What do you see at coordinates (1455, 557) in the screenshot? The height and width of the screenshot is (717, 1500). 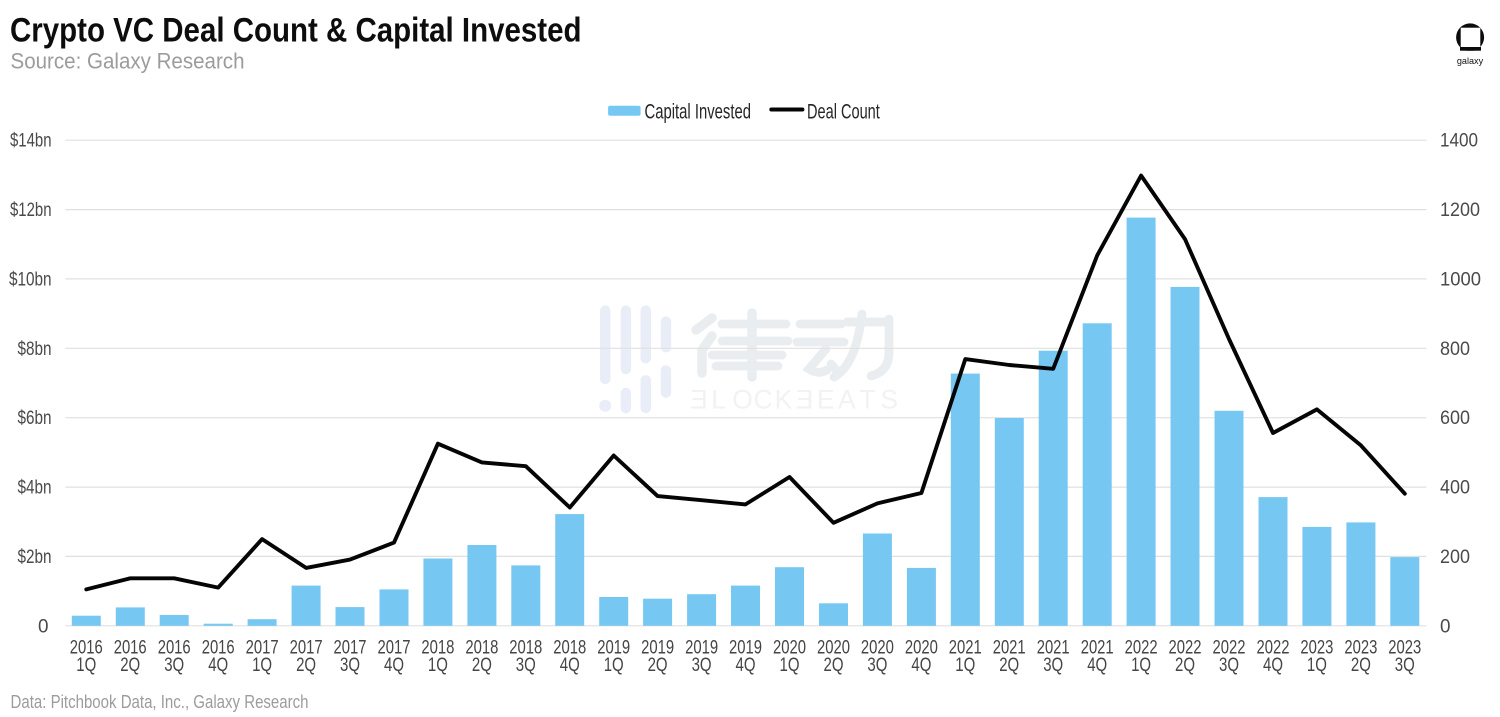 I see `svg-text: 200` at bounding box center [1455, 557].